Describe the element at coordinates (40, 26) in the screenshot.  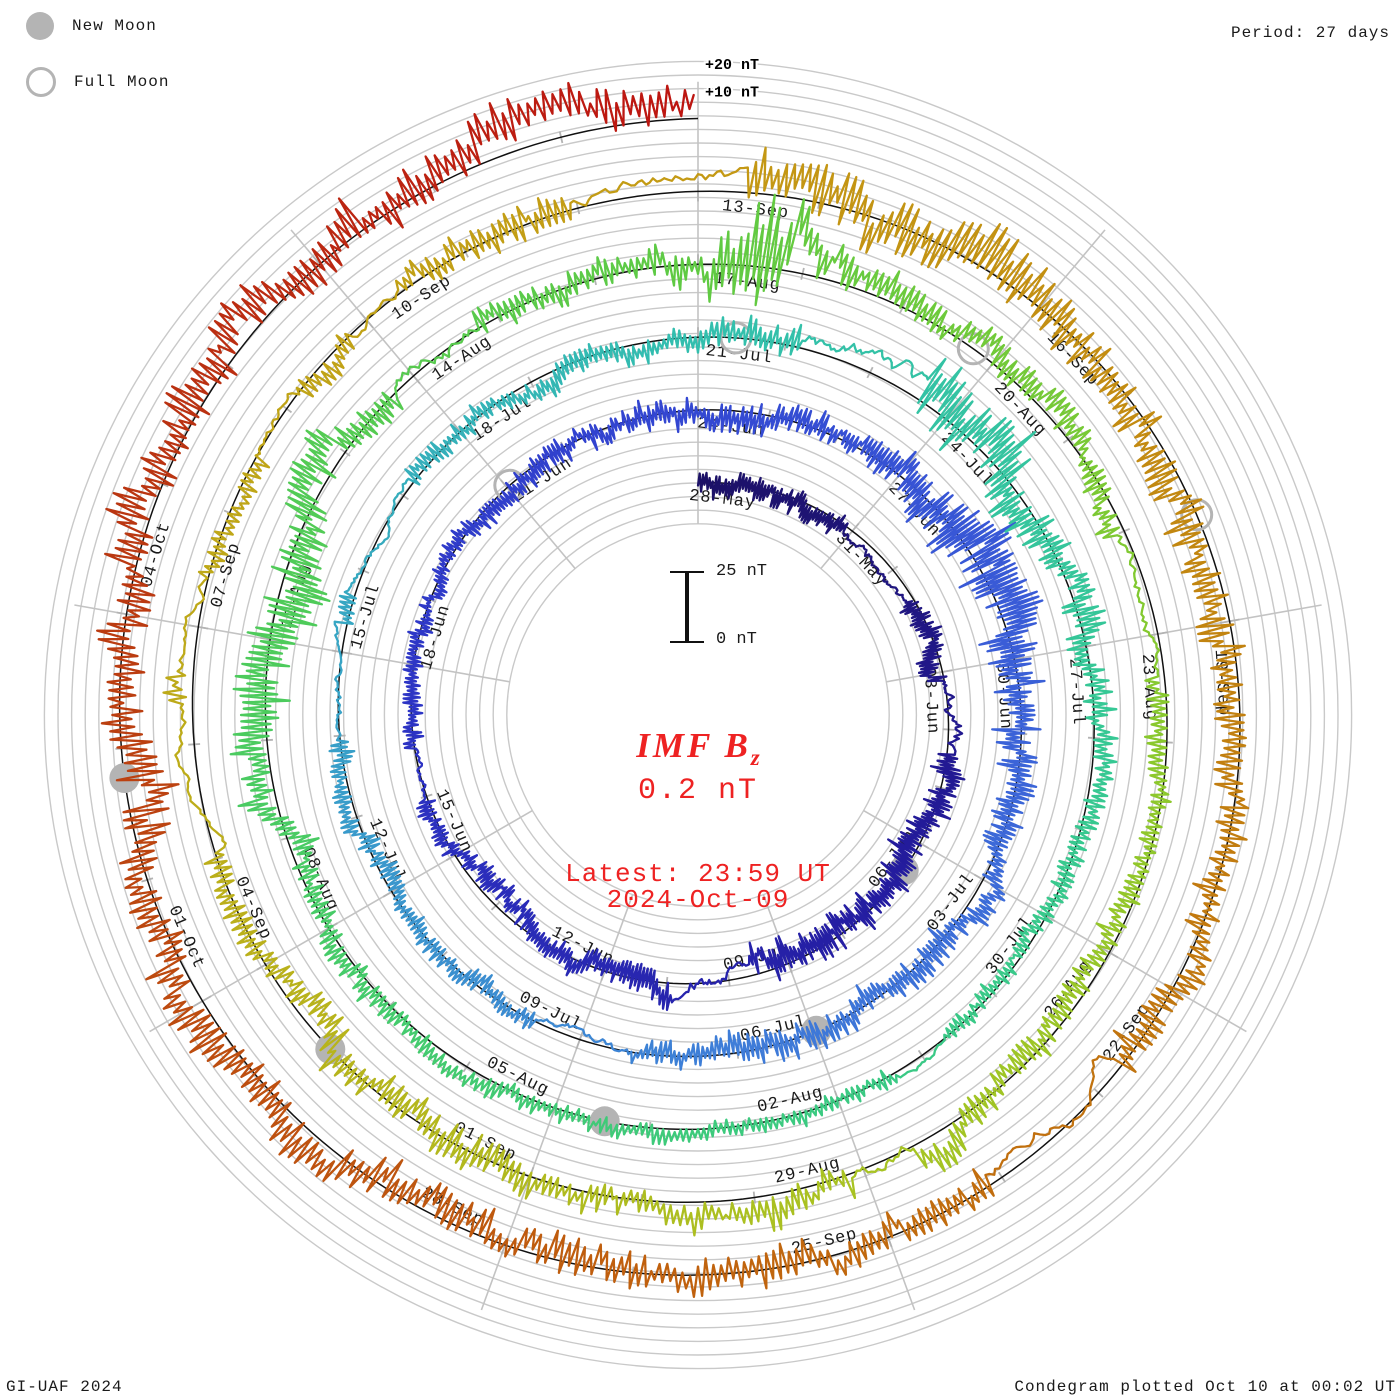
I see `new-moon-icon` at that location.